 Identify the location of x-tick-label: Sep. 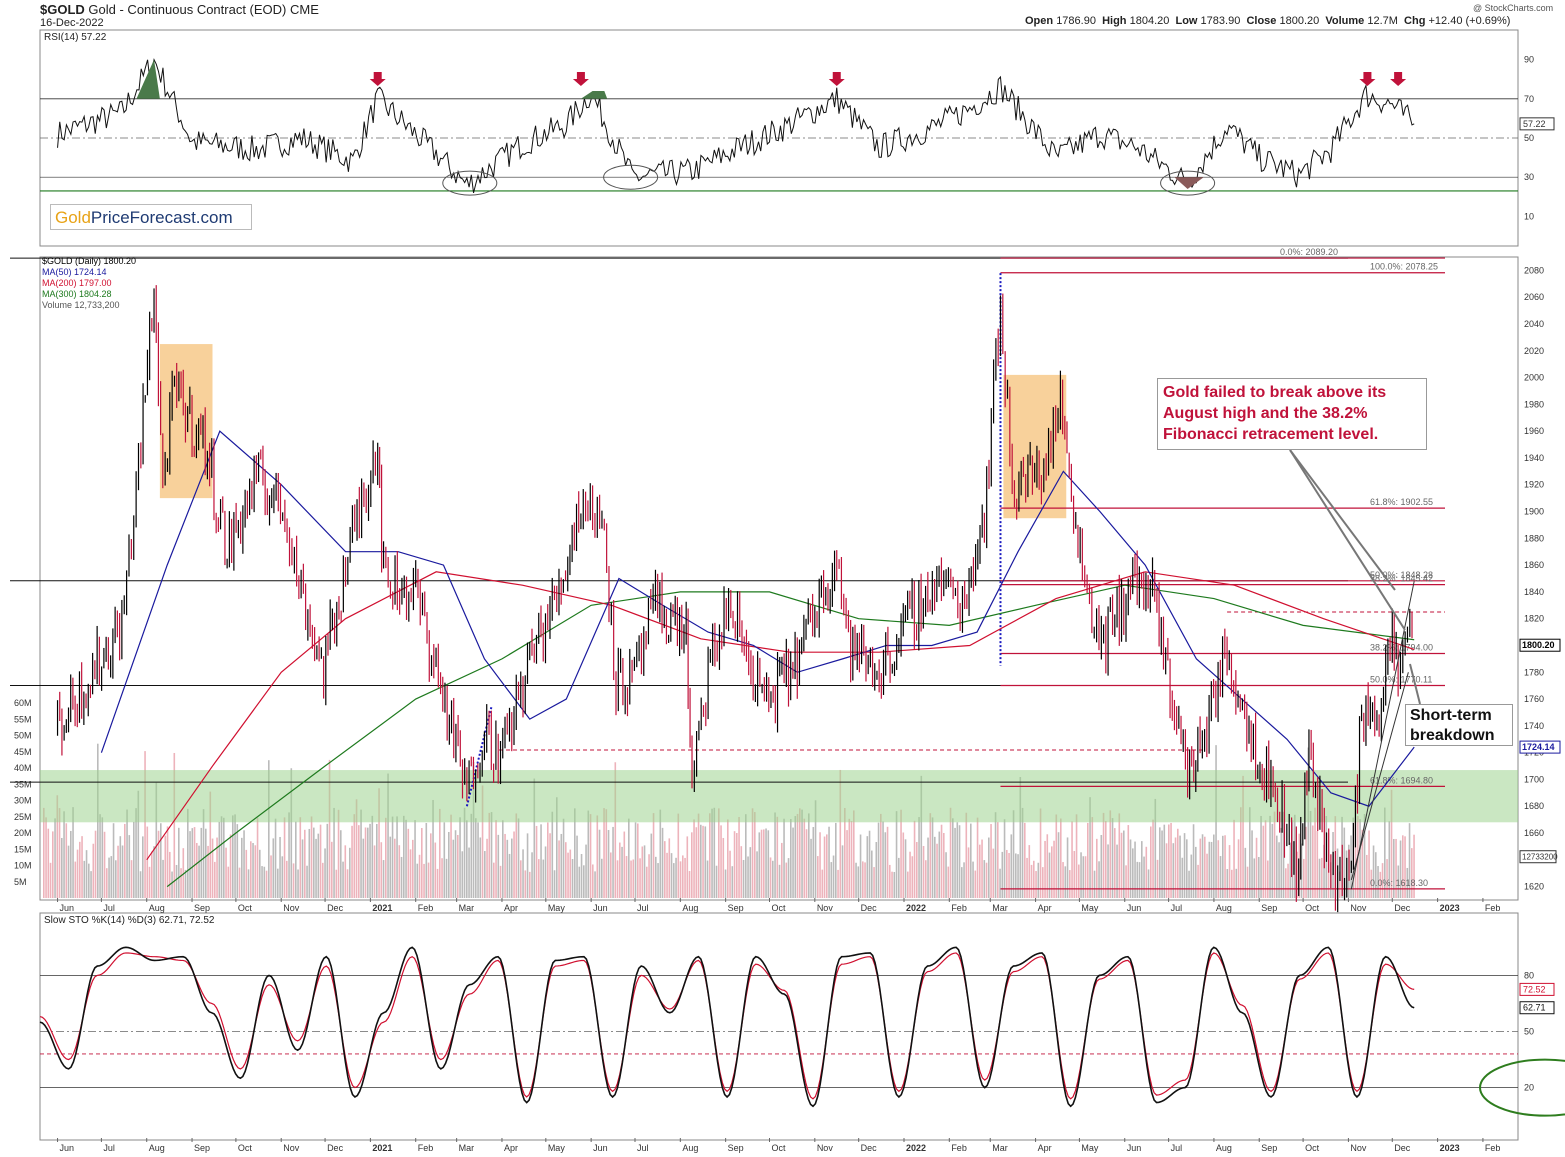
(202, 1148).